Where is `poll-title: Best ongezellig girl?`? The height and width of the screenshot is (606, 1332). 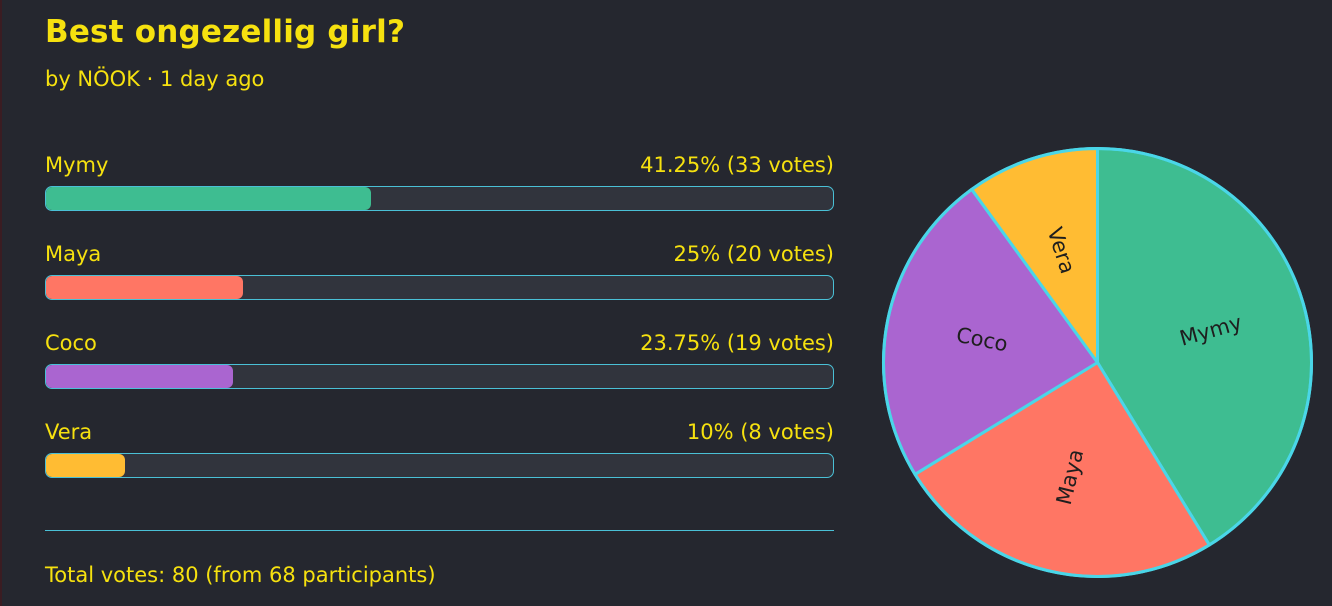 poll-title: Best ongezellig girl? is located at coordinates (225, 32).